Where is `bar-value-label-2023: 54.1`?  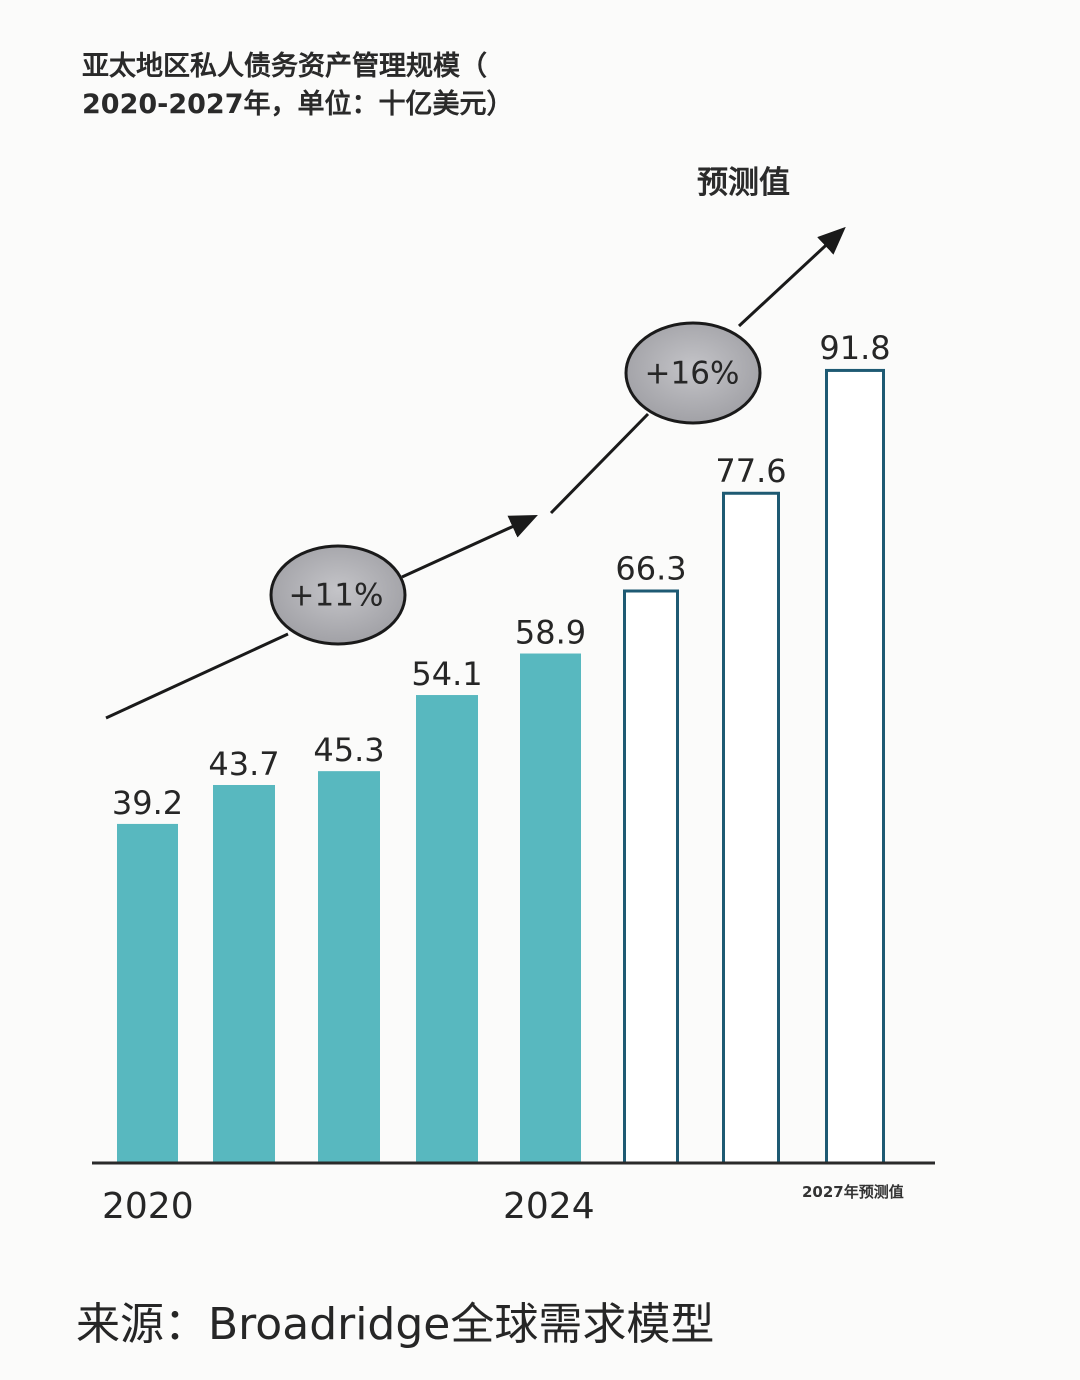
bar-value-label-2023: 54.1 is located at coordinates (446, 674).